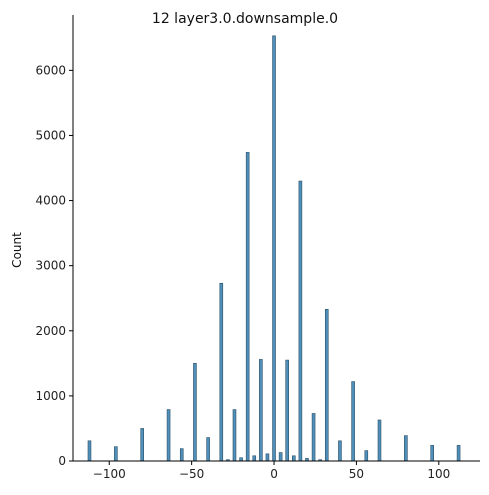 This screenshot has width=489, height=495. Describe the element at coordinates (191, 474) in the screenshot. I see `x-tick-label: −50` at that location.